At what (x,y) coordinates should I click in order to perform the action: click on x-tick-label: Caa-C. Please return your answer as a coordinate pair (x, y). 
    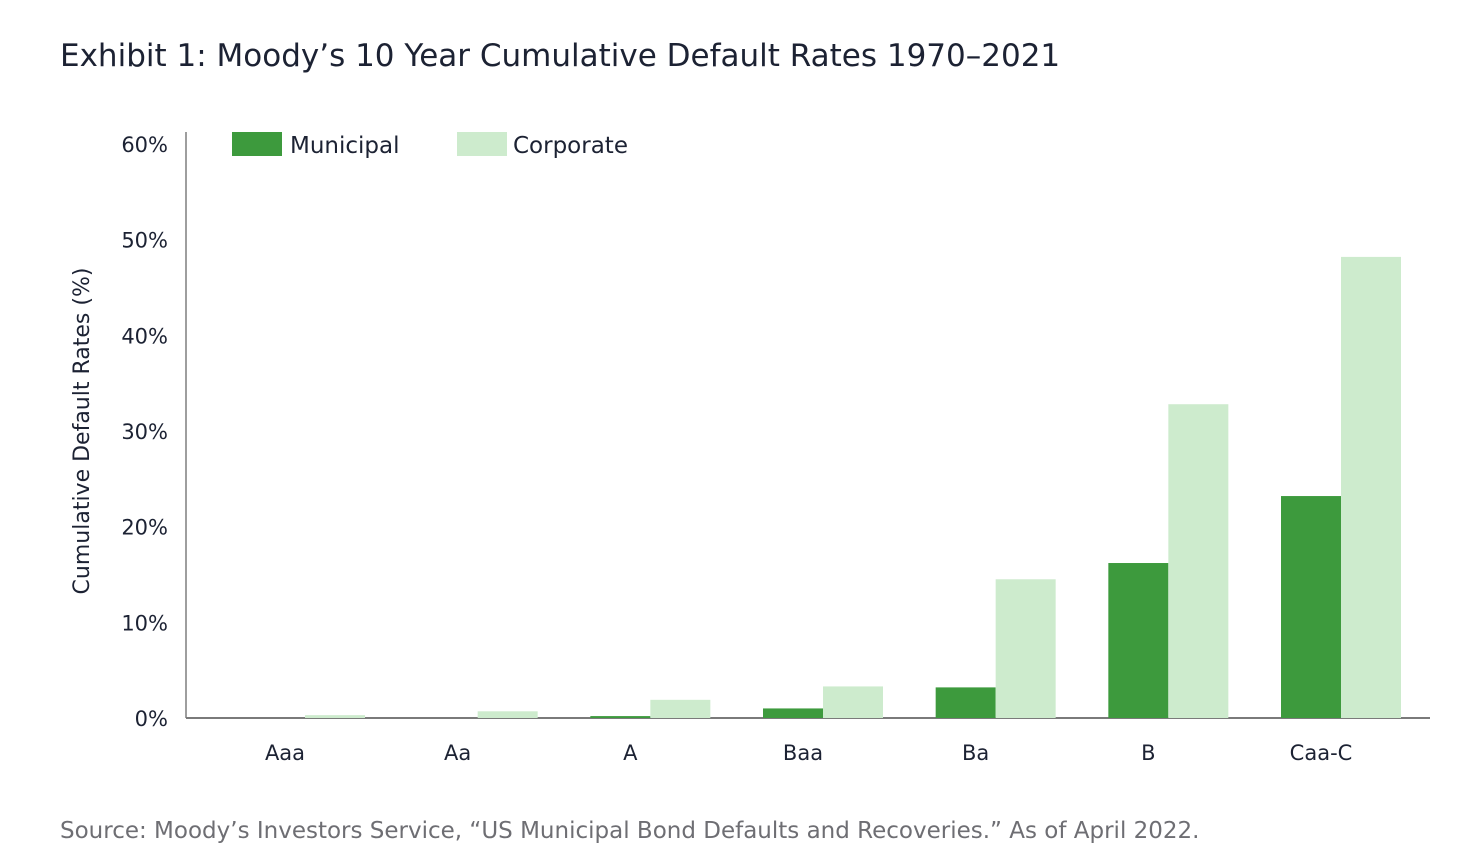
    Looking at the image, I should click on (1321, 753).